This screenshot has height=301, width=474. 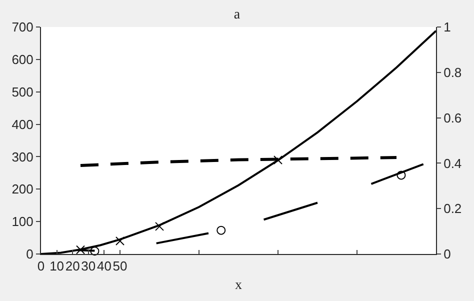 I want to click on x-tick-label: 10, so click(x=57, y=266).